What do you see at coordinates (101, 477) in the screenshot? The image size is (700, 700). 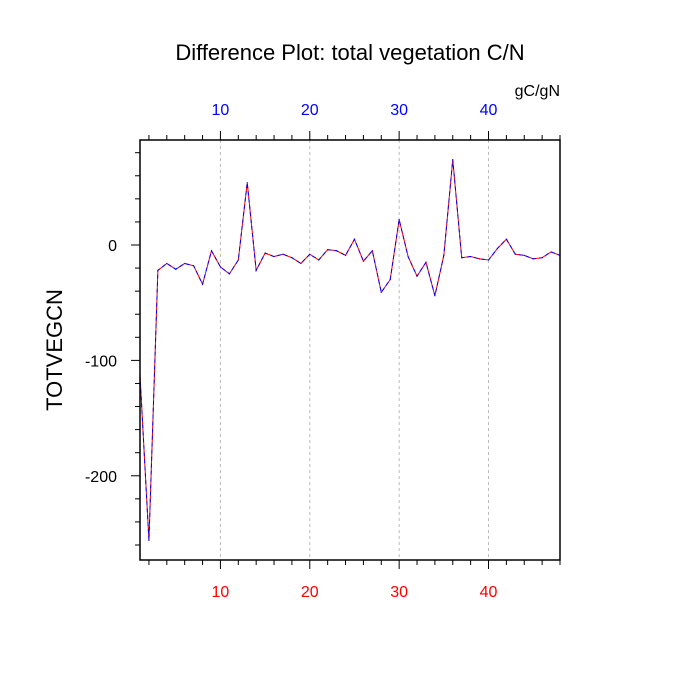 I see `y-tick-label--200: -200` at bounding box center [101, 477].